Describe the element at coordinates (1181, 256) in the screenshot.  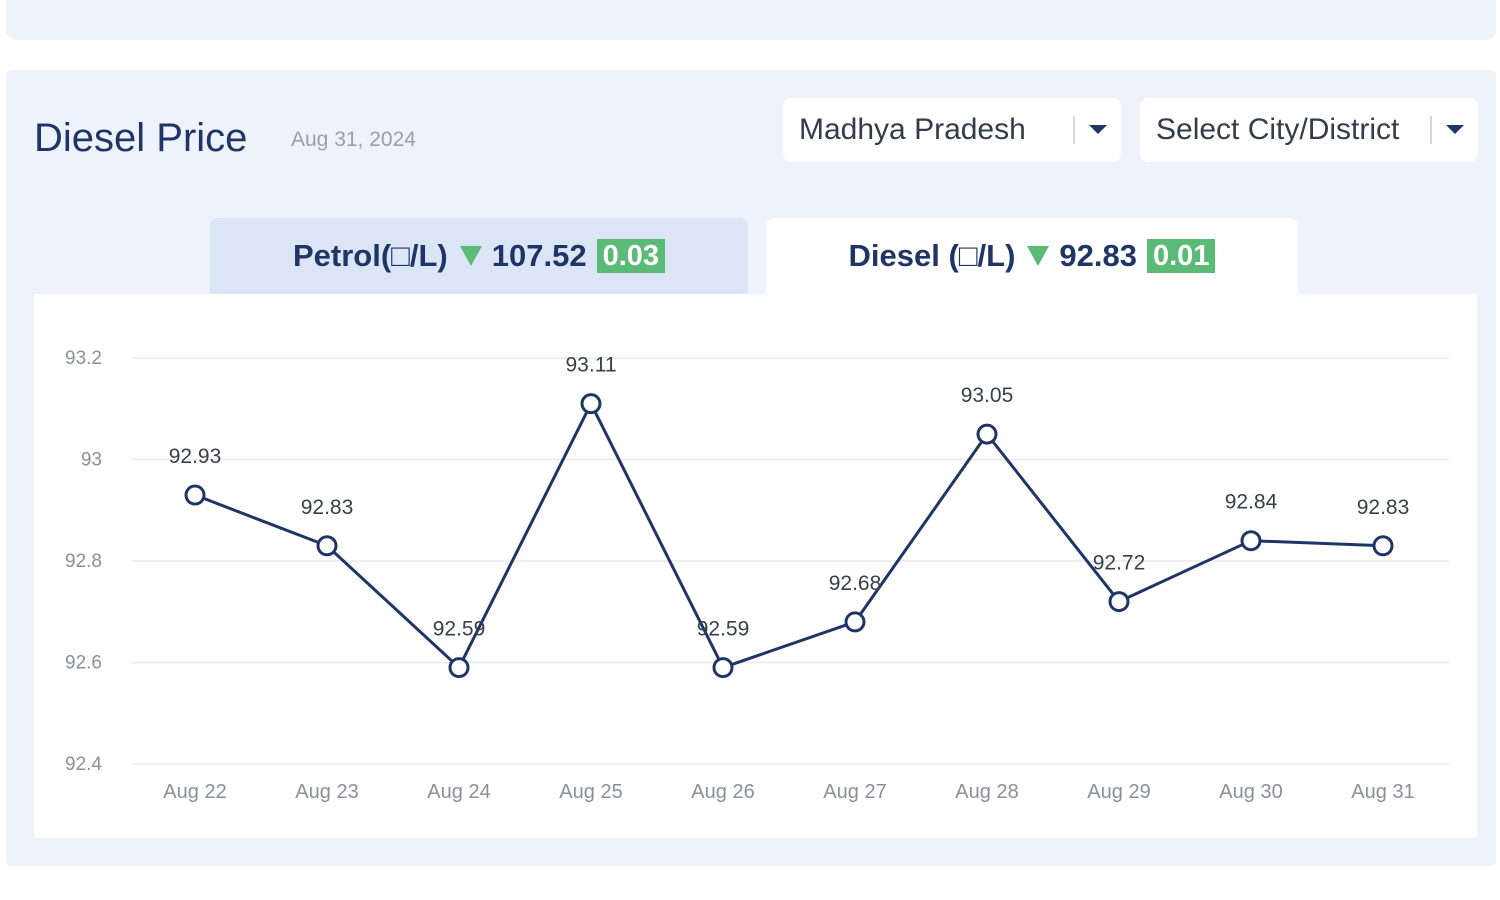
I see `tab-diesel-change-badge: 0.01` at that location.